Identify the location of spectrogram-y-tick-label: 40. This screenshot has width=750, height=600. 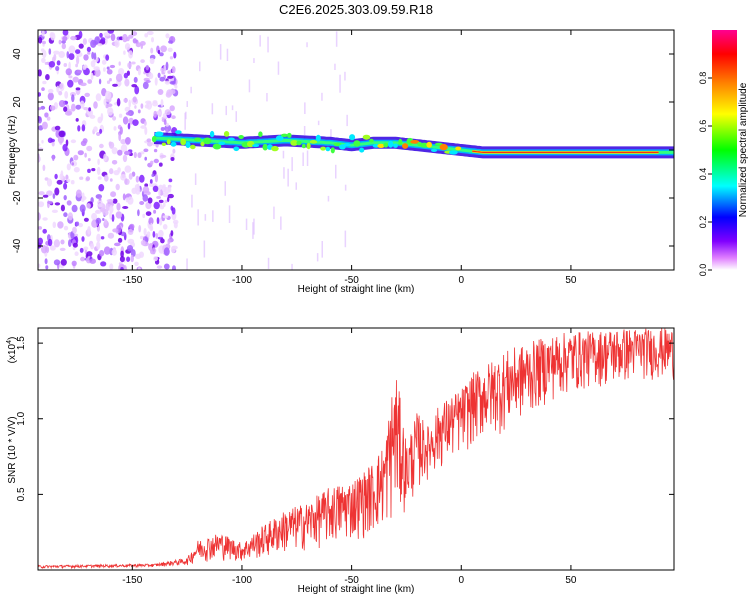
(17, 54).